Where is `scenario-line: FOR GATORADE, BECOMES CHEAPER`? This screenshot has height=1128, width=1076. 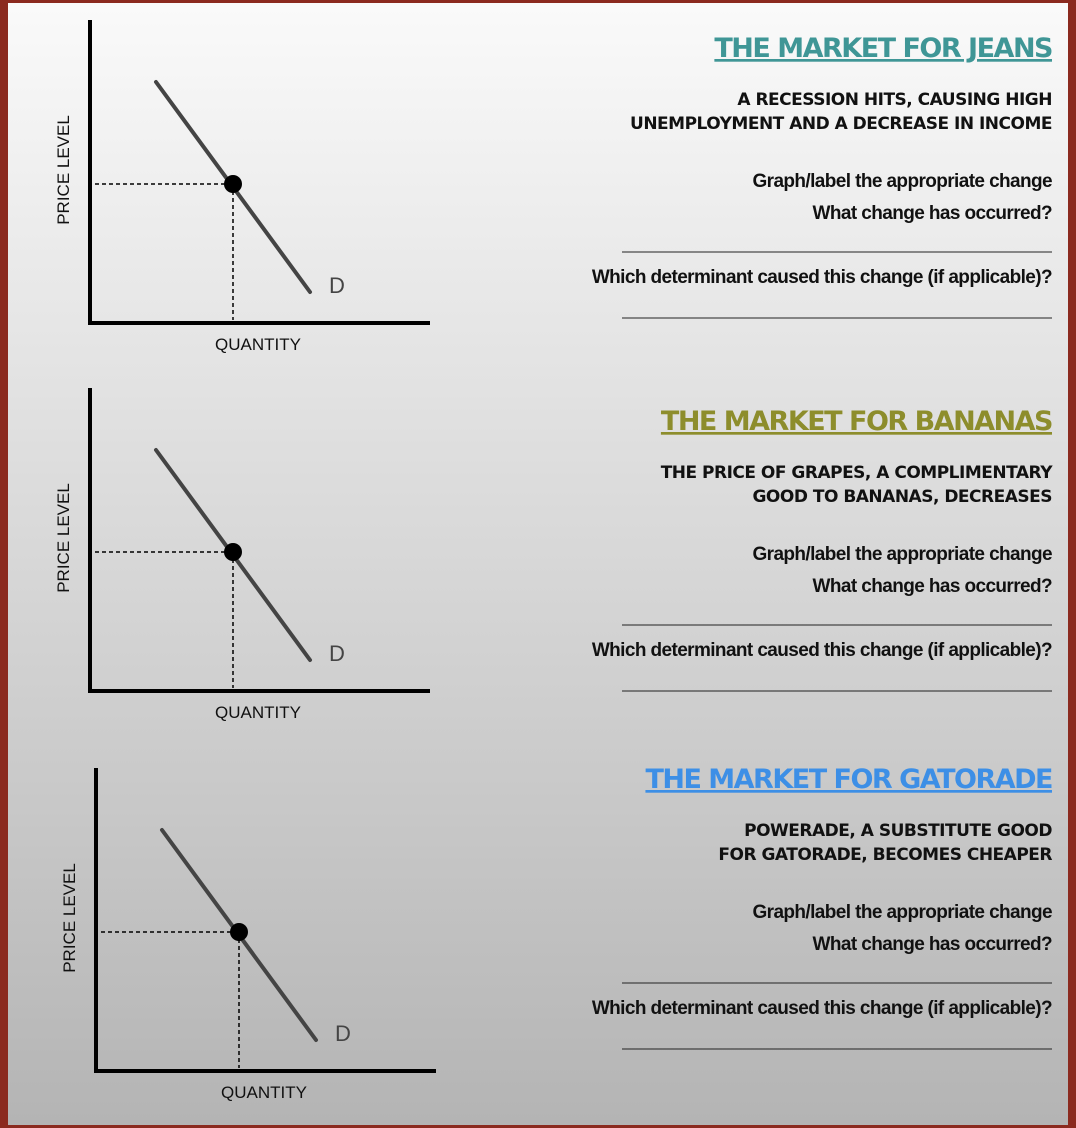 scenario-line: FOR GATORADE, BECOMES CHEAPER is located at coordinates (885, 855).